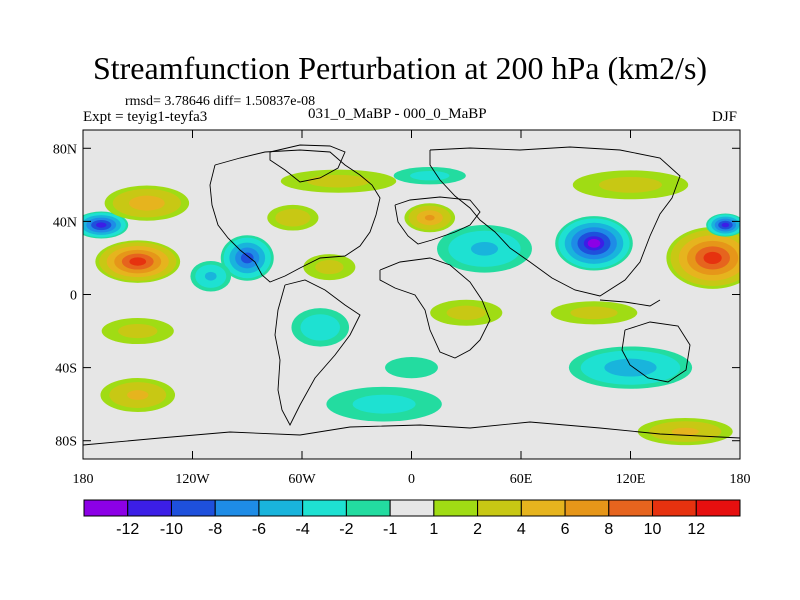 Image resolution: width=800 pixels, height=600 pixels. What do you see at coordinates (390, 529) in the screenshot?
I see `colorbar-label: -1` at bounding box center [390, 529].